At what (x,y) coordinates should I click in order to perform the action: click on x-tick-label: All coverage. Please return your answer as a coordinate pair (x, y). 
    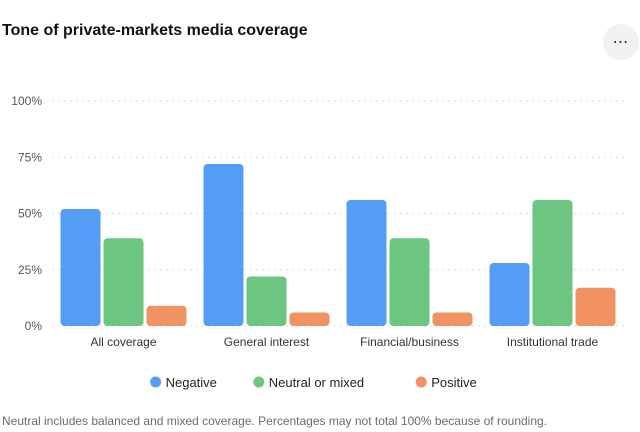
    Looking at the image, I should click on (123, 342).